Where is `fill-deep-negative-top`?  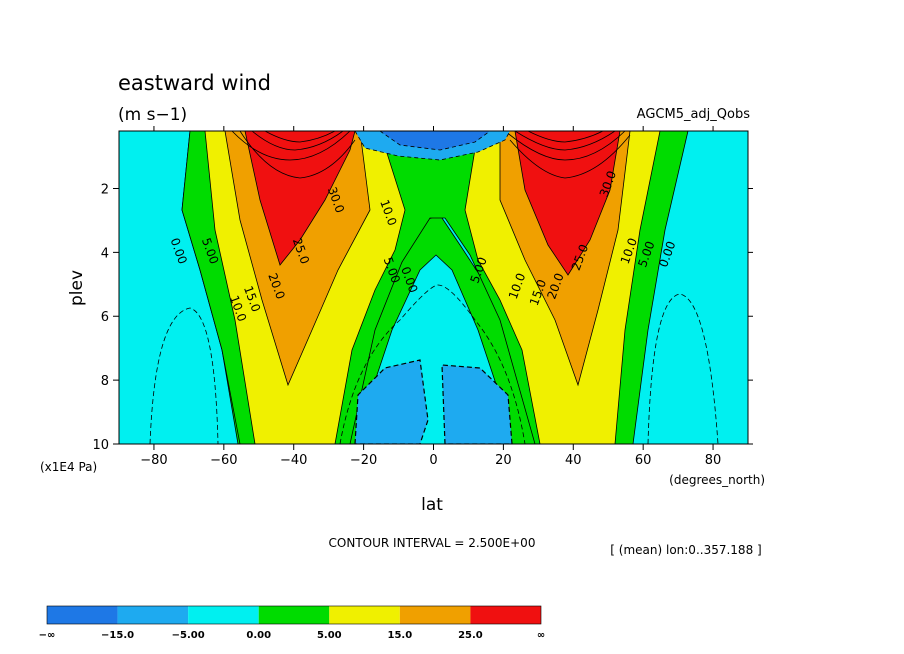
fill-deep-negative-top is located at coordinates (435, 141).